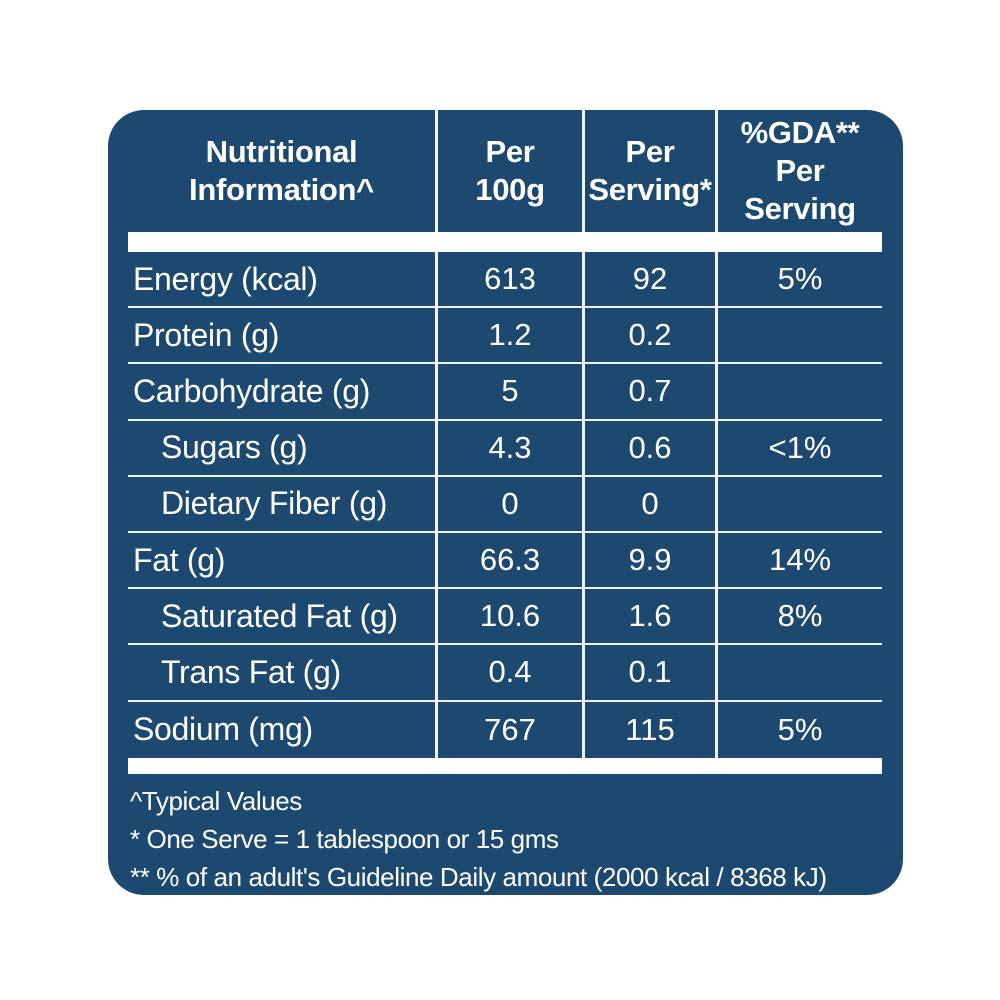 The image size is (1000, 1000). I want to click on per-serving-cell: 0.6, so click(648, 447).